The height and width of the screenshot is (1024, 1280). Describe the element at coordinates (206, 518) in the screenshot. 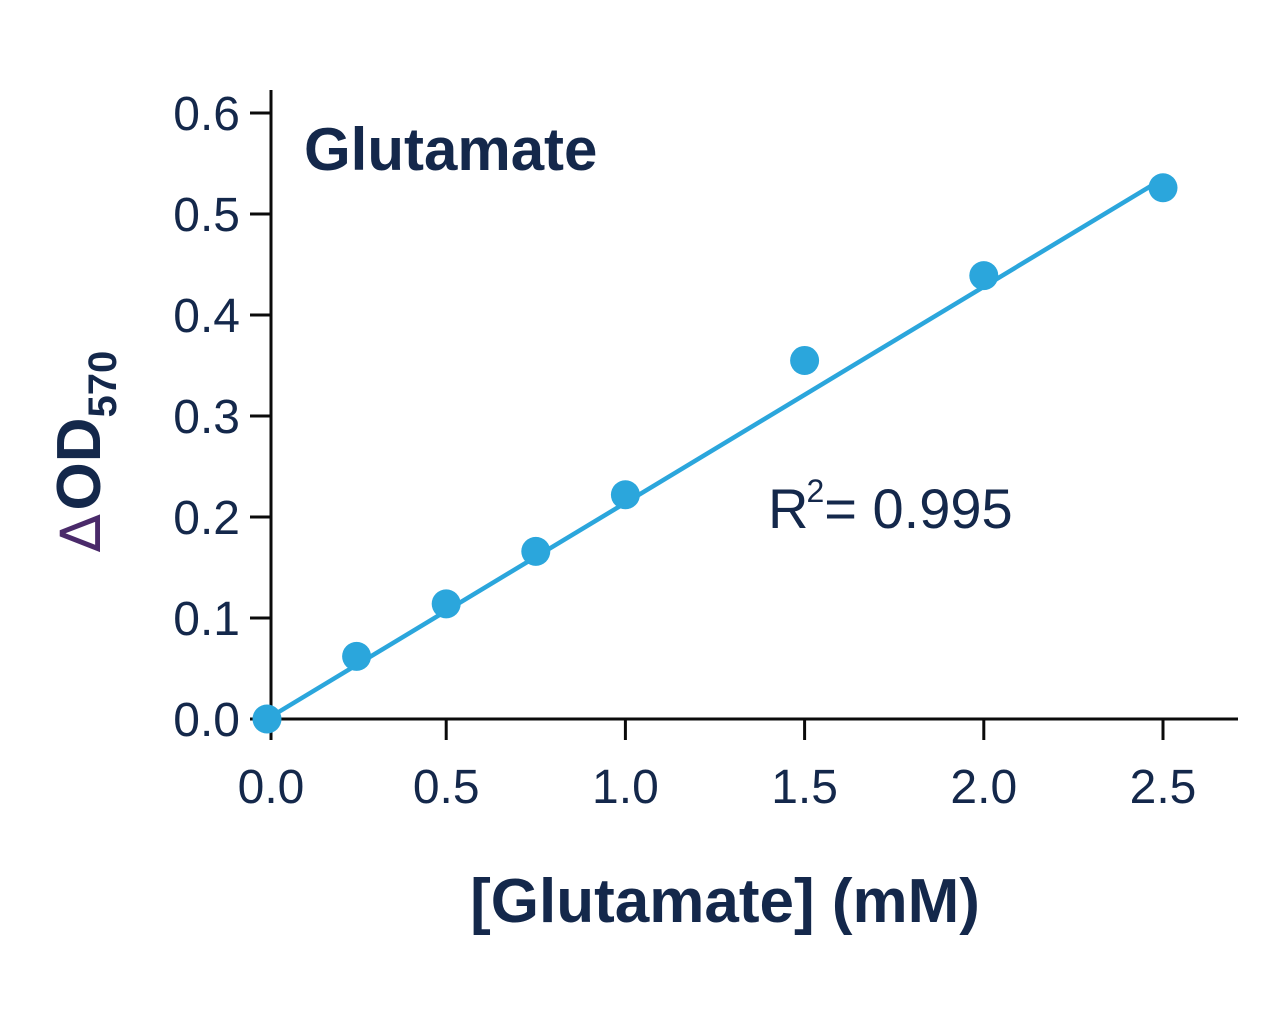

I see `y-tick-label: 0.2` at that location.